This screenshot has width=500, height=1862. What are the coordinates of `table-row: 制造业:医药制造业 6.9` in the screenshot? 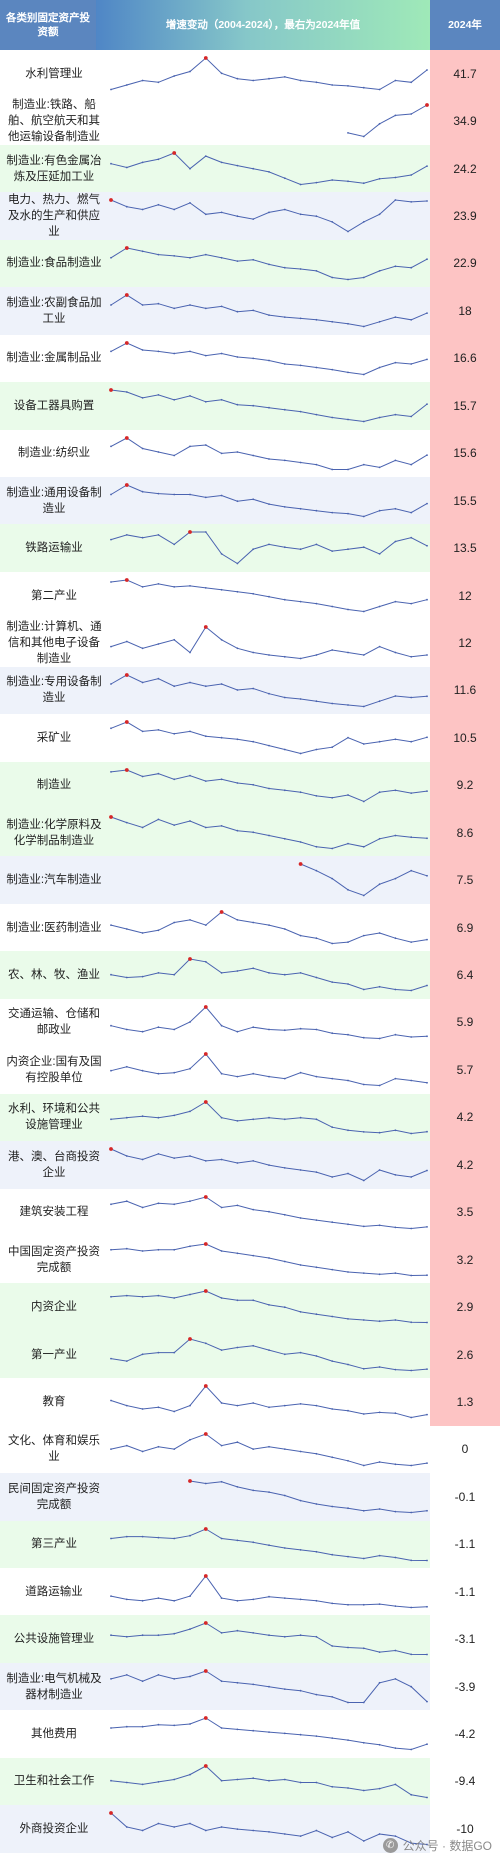 It's located at (250, 927).